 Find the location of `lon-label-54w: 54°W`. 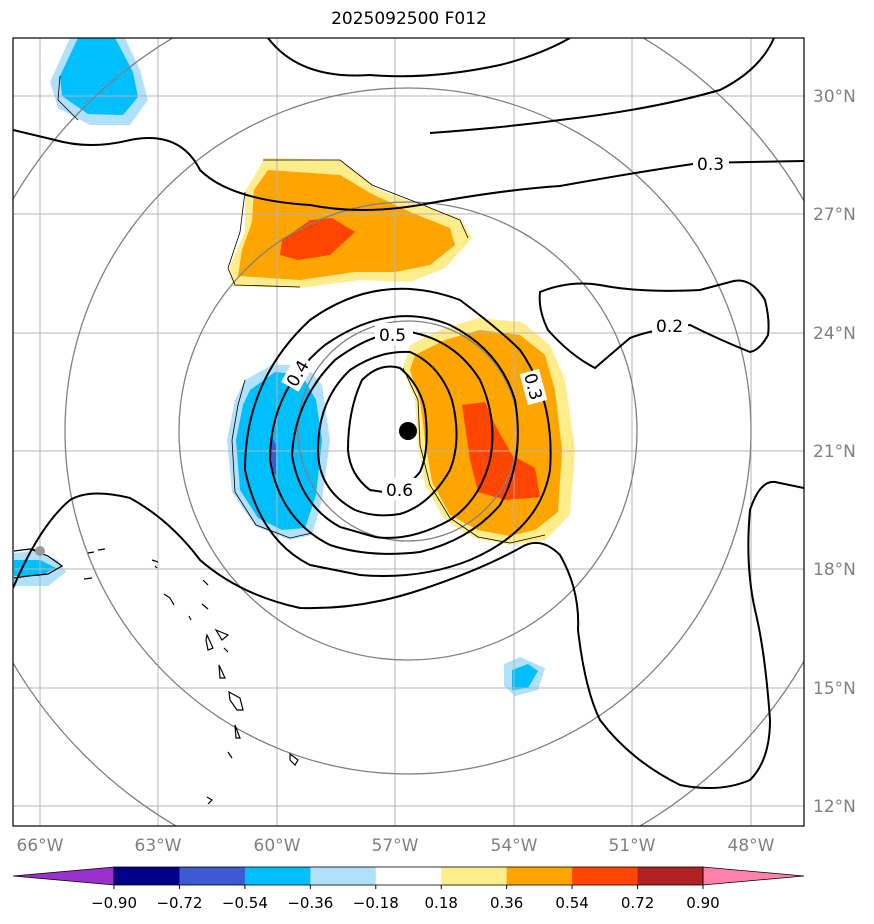

lon-label-54w: 54°W is located at coordinates (514, 846).